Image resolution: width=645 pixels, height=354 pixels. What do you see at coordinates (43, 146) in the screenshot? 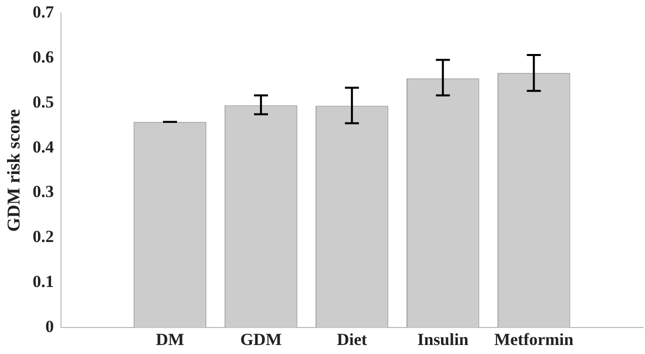
I see `y-tick-label: 0.4` at bounding box center [43, 146].